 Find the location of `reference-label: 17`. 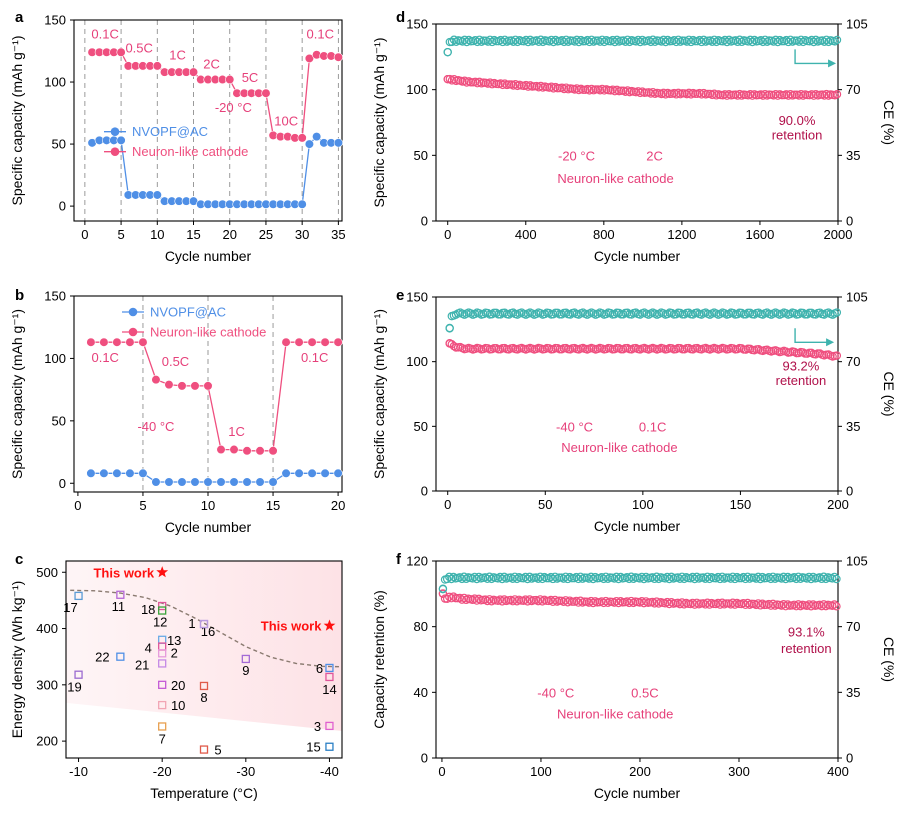

reference-label: 17 is located at coordinates (70, 607).